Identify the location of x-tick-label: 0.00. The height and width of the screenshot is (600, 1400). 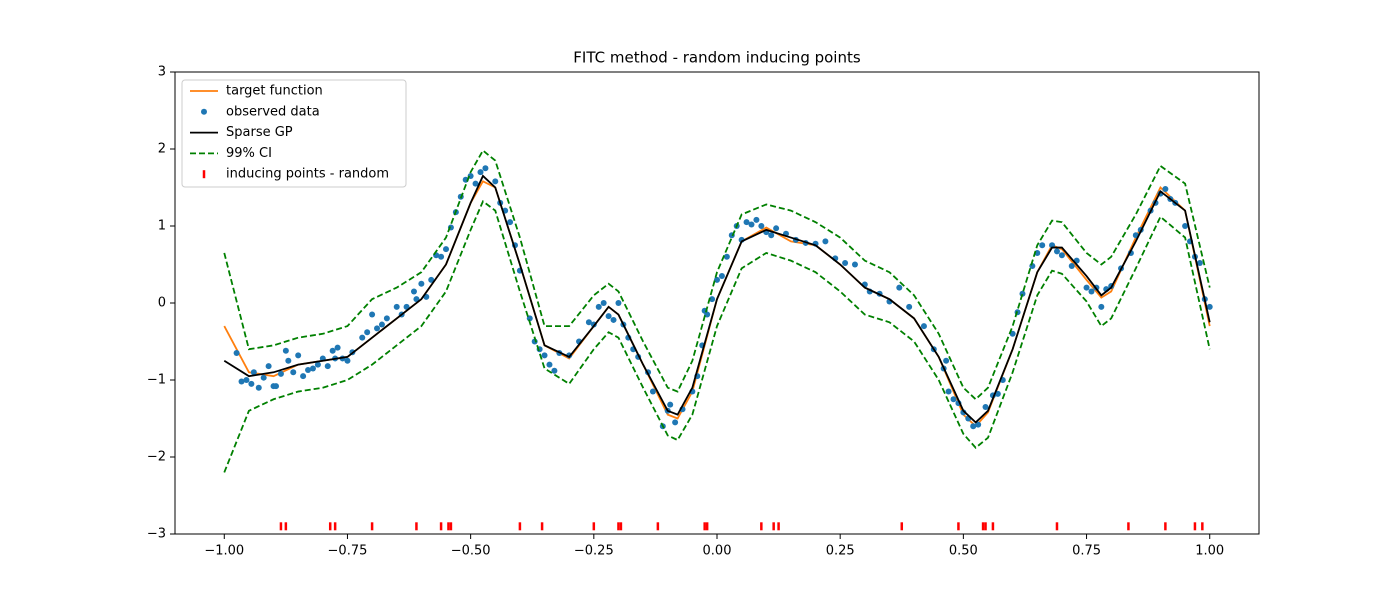
(717, 551).